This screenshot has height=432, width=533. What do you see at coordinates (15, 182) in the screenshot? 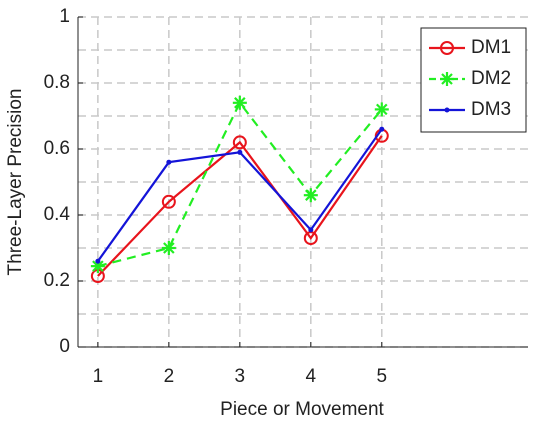
I see `y-axis-label: Three-Layer Precision` at bounding box center [15, 182].